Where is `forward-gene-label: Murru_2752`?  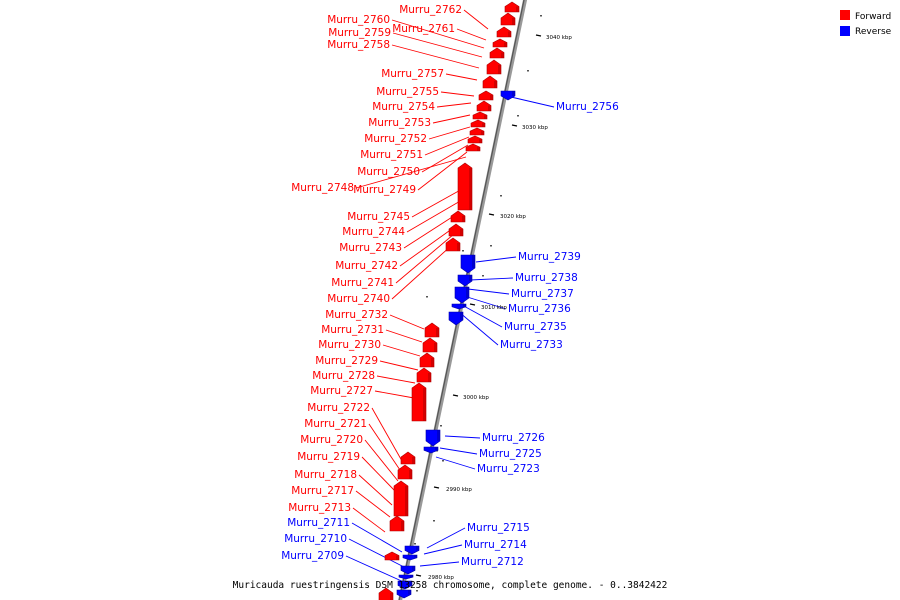
forward-gene-label: Murru_2752 is located at coordinates (395, 139).